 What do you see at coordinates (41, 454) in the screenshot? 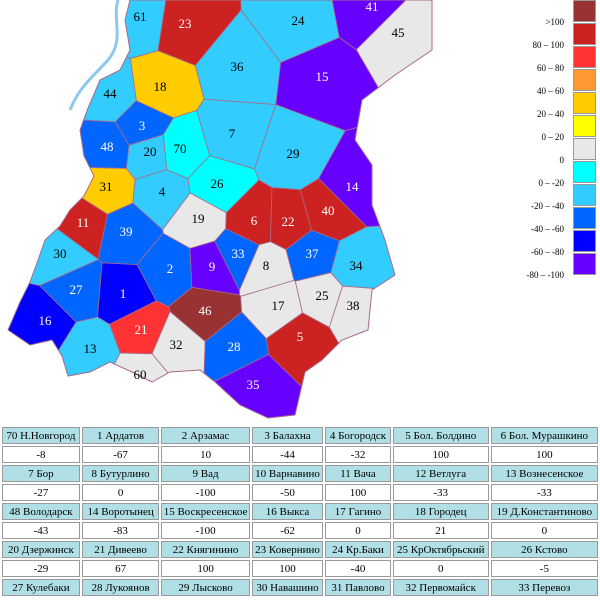
I see `district-value-cell: -8` at bounding box center [41, 454].